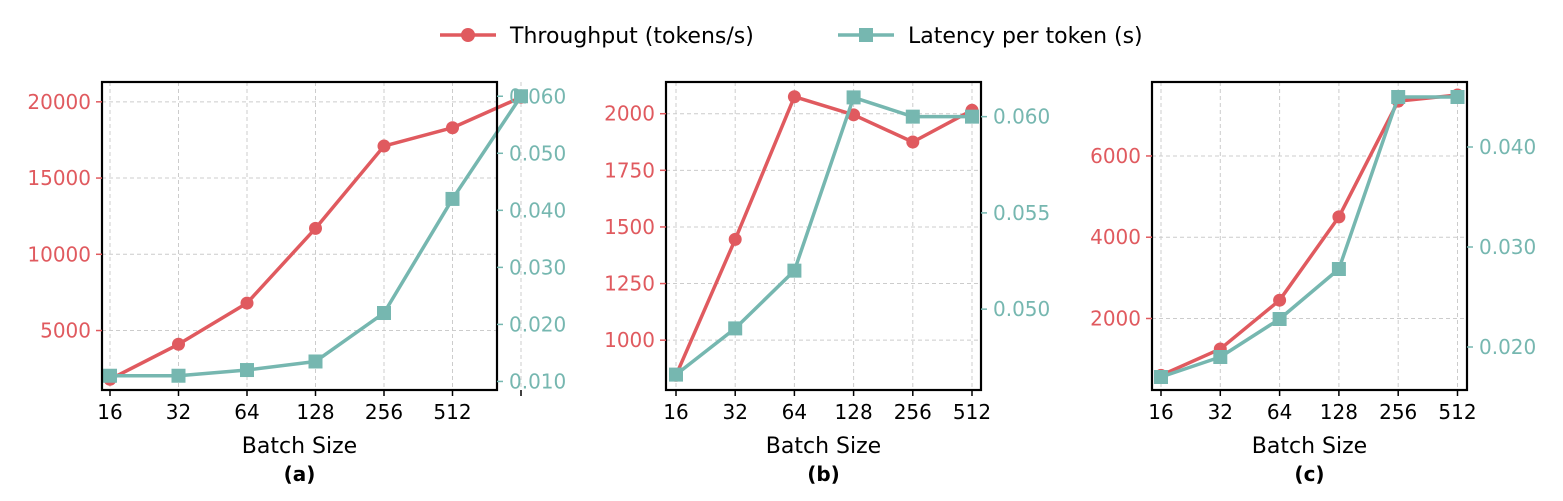 The image size is (1563, 501). Describe the element at coordinates (1115, 156) in the screenshot. I see `left-tick-label: 6000` at that location.